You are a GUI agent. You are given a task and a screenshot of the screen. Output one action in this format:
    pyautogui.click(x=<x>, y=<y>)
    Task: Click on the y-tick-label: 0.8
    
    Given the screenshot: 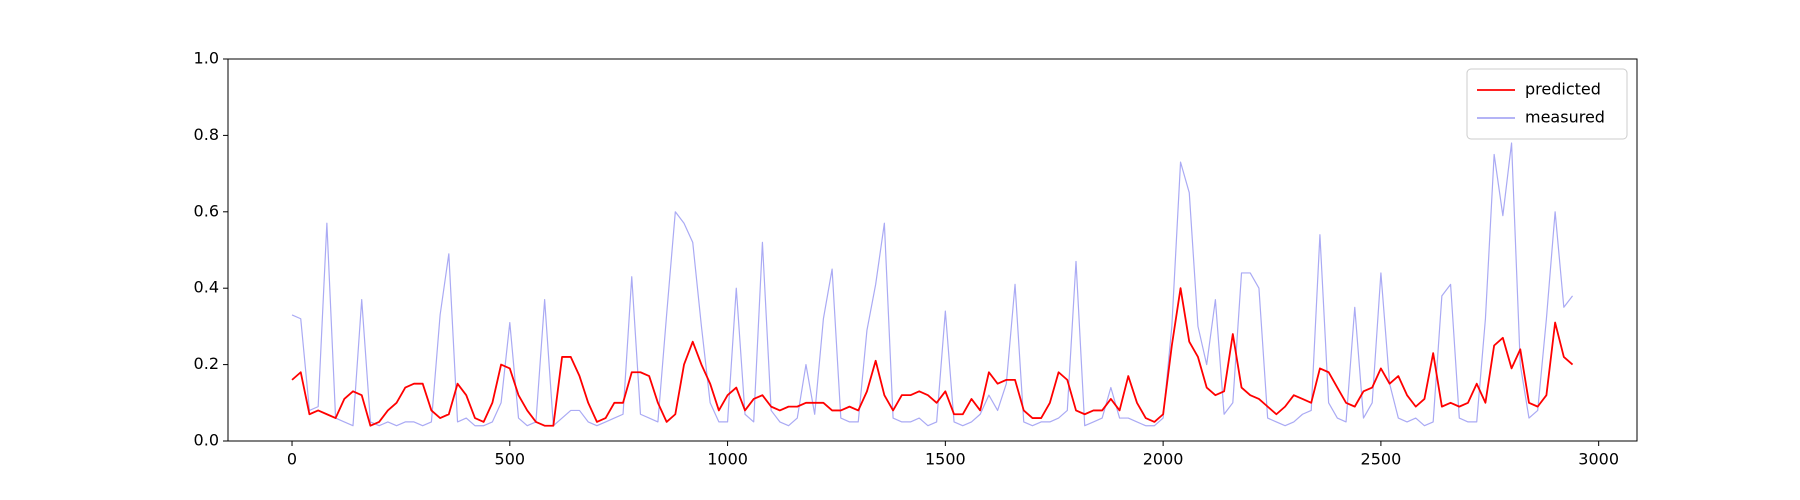 What is the action you would take?
    pyautogui.click(x=206, y=134)
    